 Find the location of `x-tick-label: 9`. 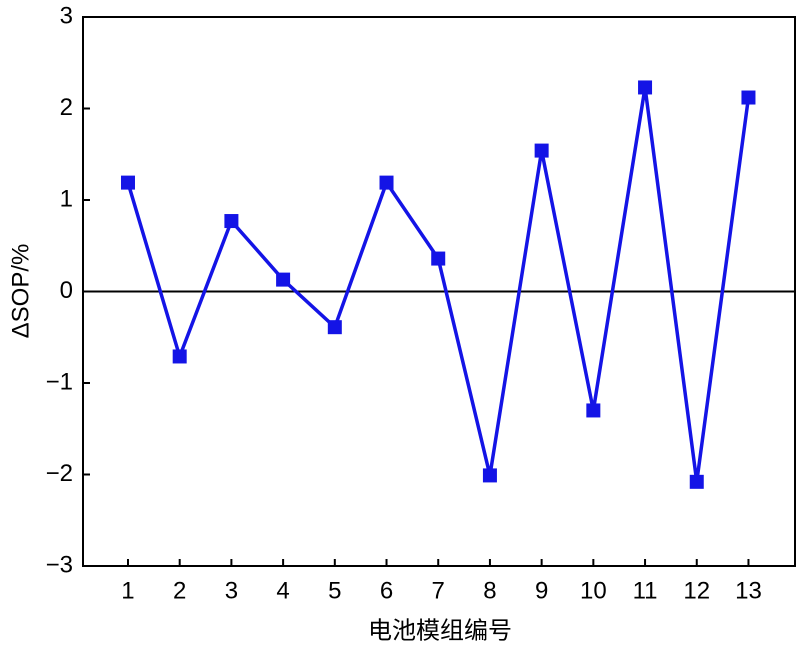

x-tick-label: 9 is located at coordinates (541, 590).